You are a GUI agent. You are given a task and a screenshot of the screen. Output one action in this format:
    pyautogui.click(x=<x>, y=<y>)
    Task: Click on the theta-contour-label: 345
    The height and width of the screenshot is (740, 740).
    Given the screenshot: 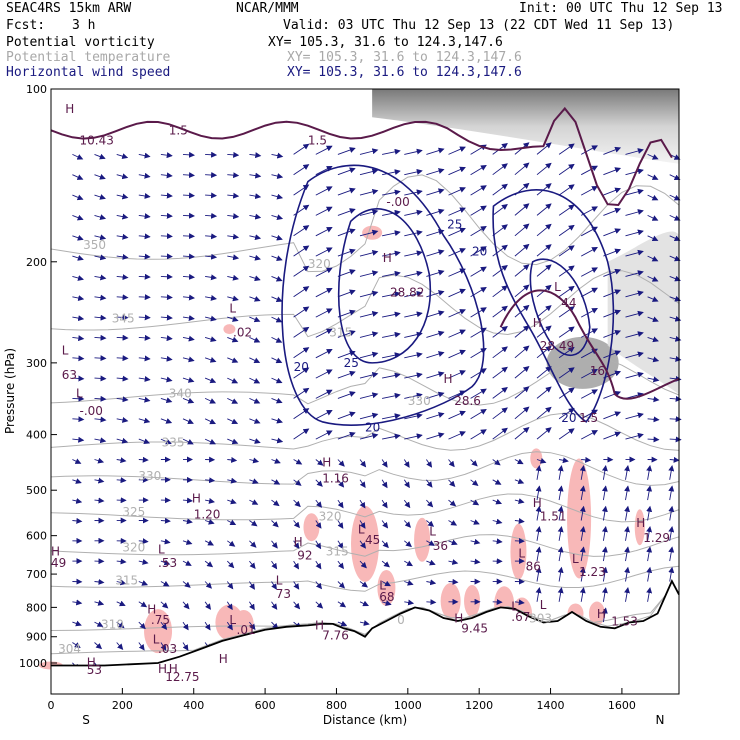 What is the action you would take?
    pyautogui.click(x=123, y=318)
    